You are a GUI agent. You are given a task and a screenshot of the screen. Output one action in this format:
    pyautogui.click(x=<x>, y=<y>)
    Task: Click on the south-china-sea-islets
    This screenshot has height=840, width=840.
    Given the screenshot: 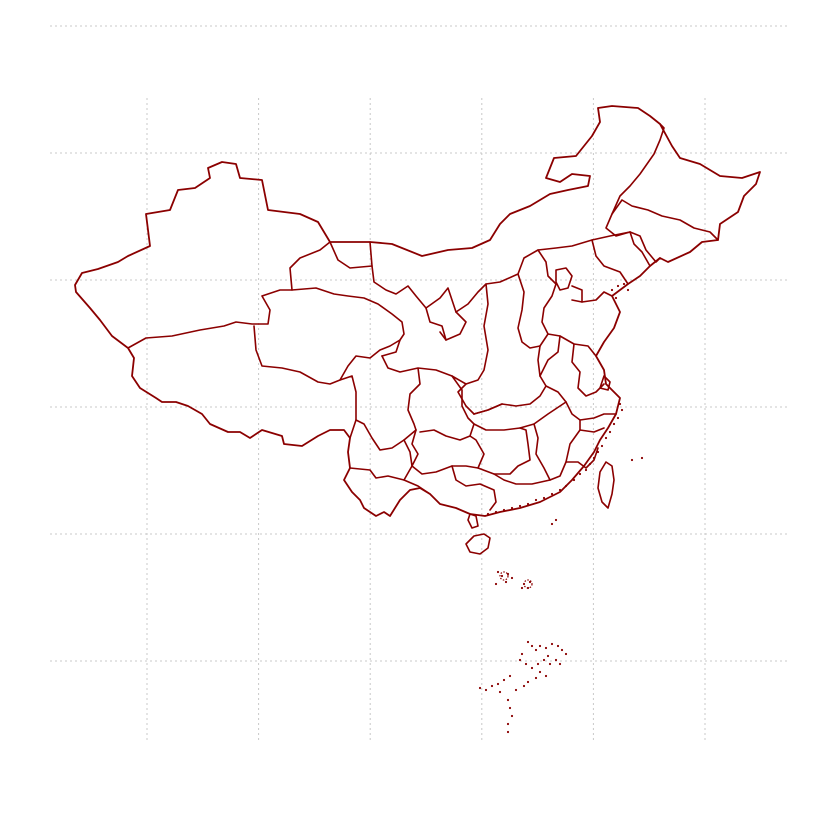 What is the action you would take?
    pyautogui.click(x=561, y=508)
    